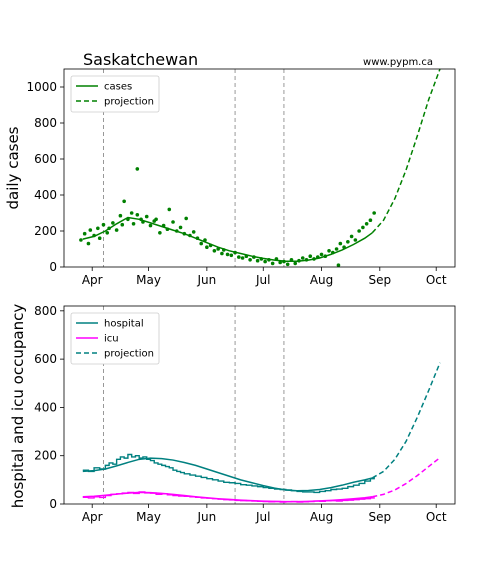 Image resolution: width=504 pixels, height=576 pixels. I want to click on legend-label: cases, so click(118, 87).